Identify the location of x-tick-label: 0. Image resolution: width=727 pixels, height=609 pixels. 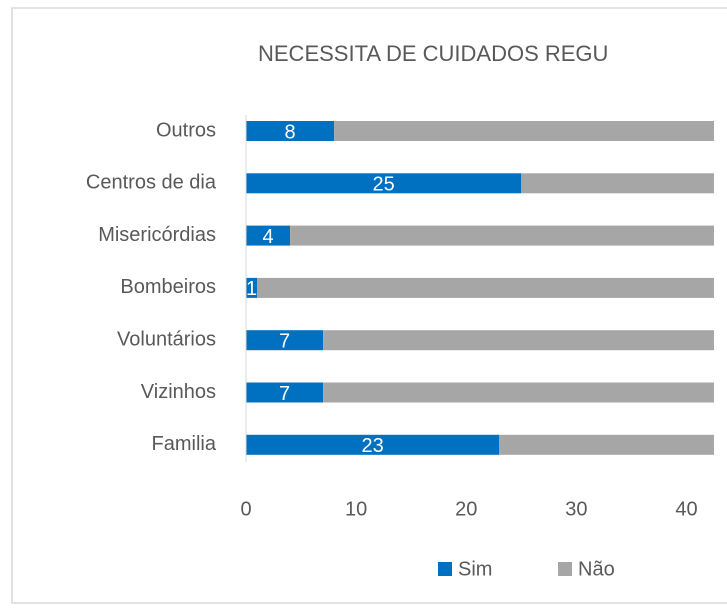
(245, 509).